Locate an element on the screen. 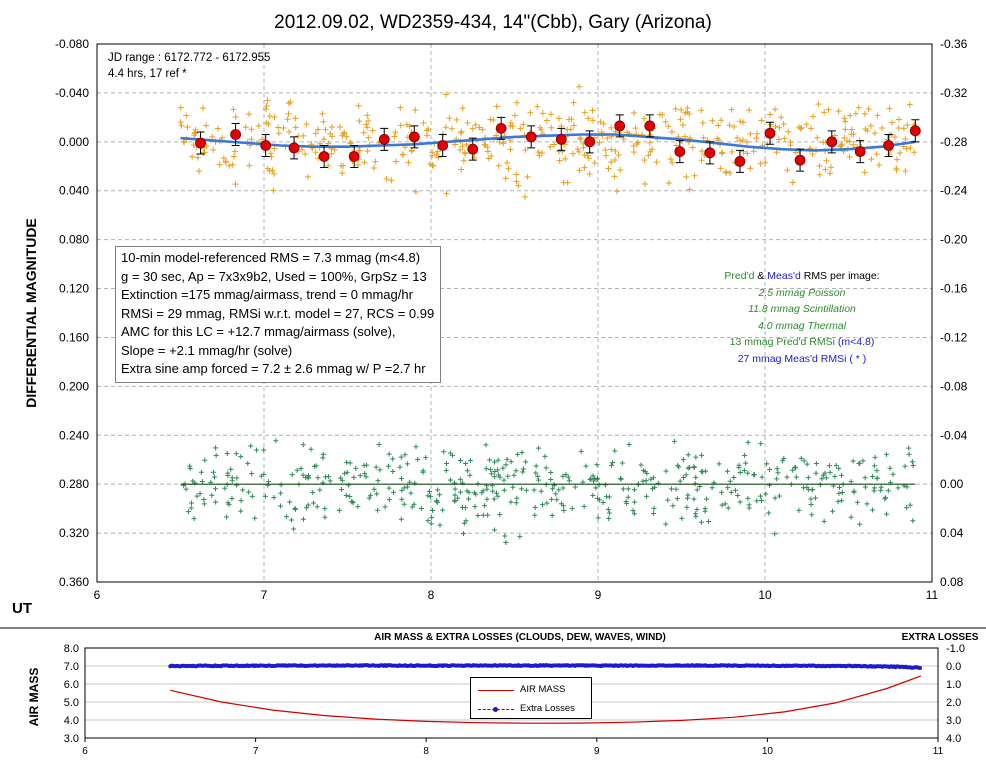  y-tick-label: 0.160 is located at coordinates (74, 337).